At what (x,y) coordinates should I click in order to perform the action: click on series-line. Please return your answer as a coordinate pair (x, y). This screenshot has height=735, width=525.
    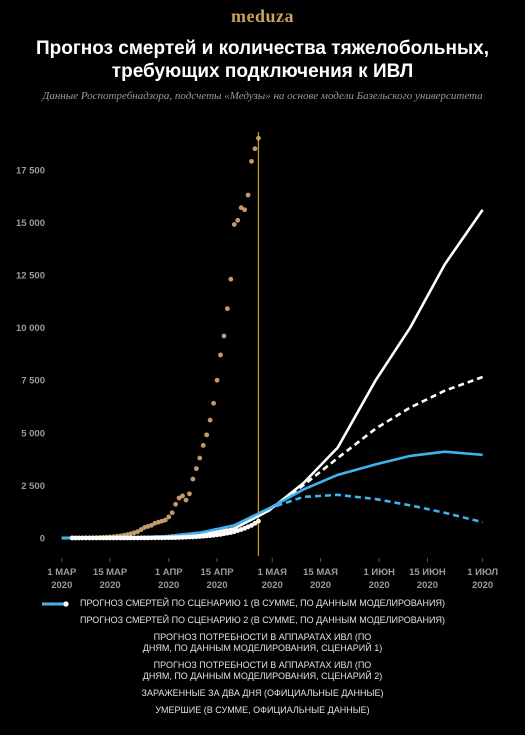
    Looking at the image, I should click on (272, 516).